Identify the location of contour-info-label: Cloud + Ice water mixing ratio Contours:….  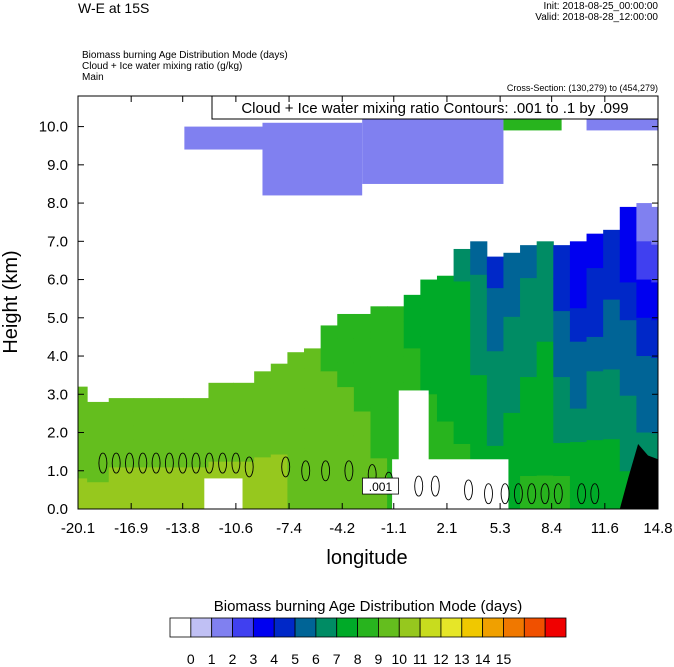
(434, 108).